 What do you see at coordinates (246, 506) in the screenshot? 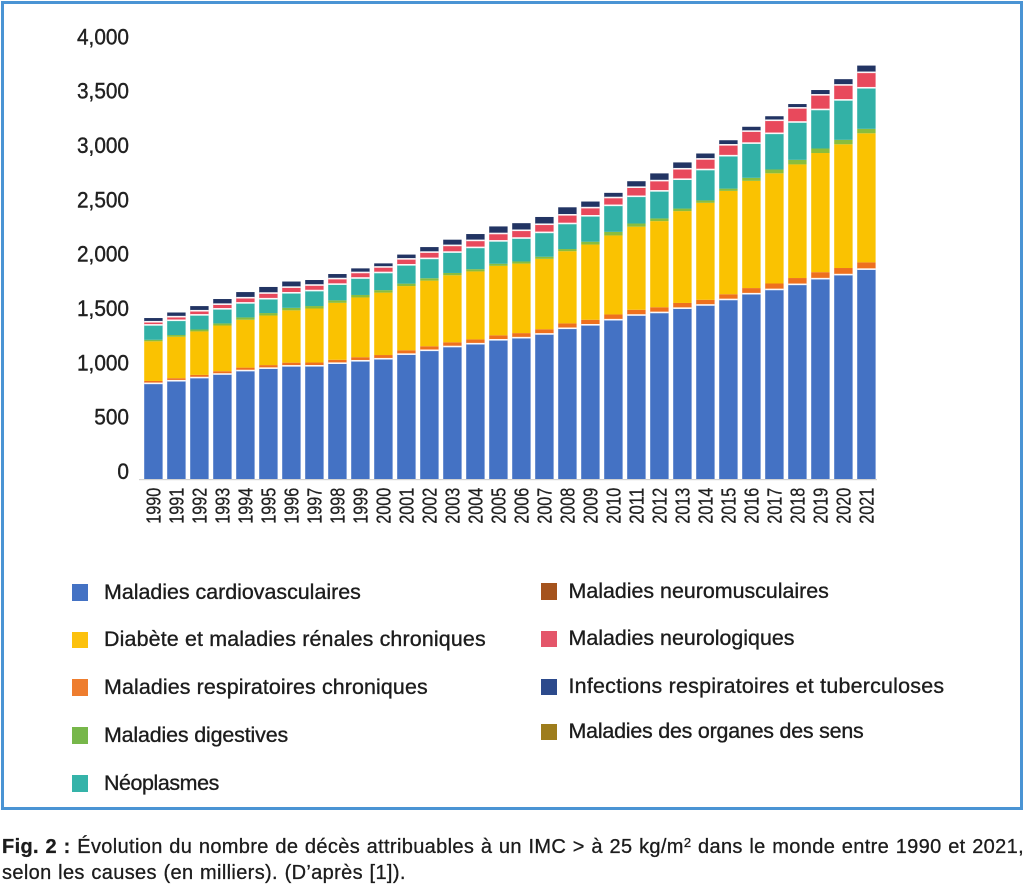
I see `svg-text: 1994` at bounding box center [246, 506].